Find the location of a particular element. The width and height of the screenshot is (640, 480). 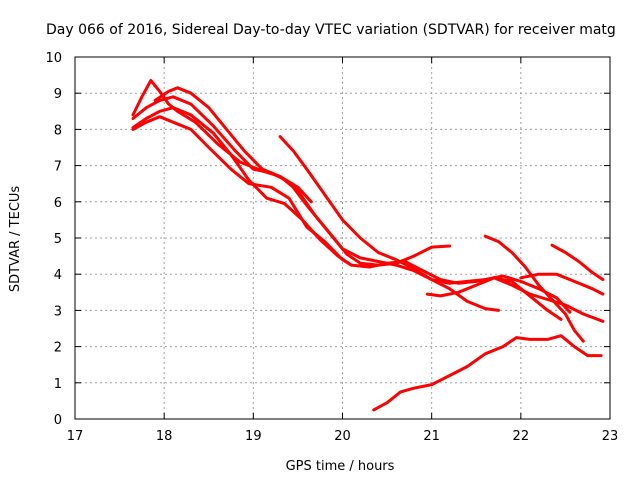

y-axis-label: SDTVAR / TECUs is located at coordinates (15, 239).